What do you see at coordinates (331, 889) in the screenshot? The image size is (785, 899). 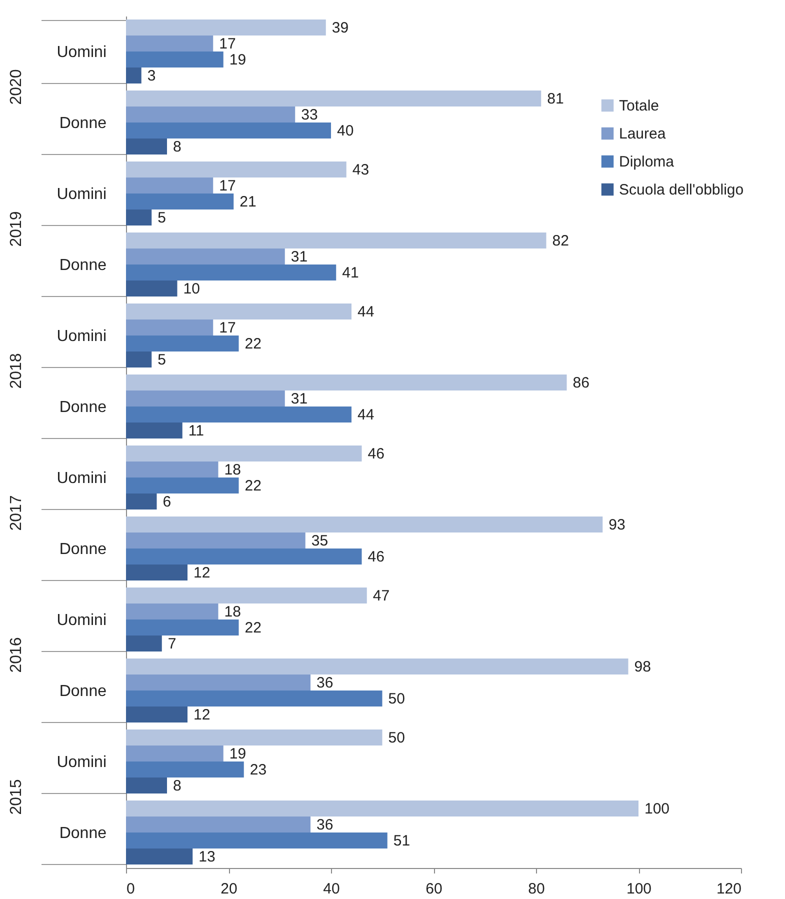 I see `x-tick-label: 40` at bounding box center [331, 889].